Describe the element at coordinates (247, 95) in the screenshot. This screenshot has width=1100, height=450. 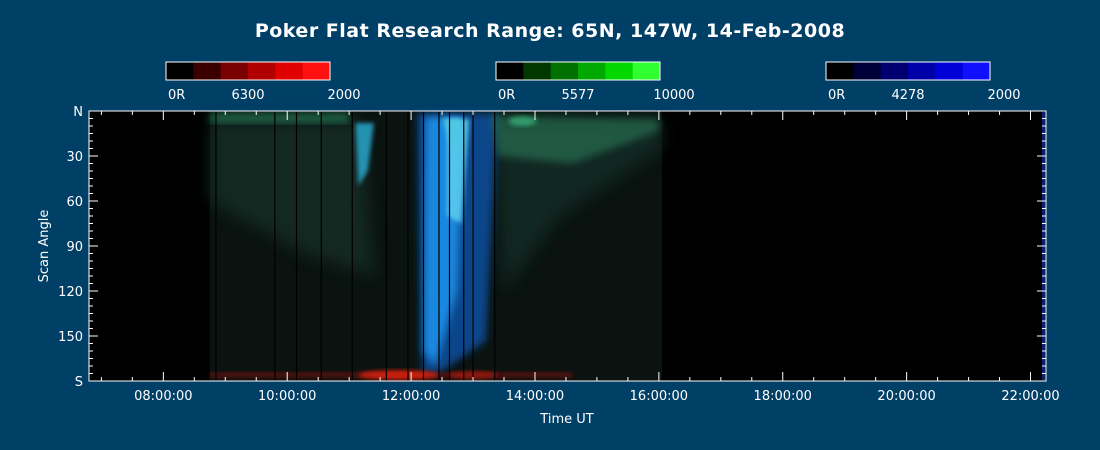
I see `colorbar-label: 6300` at that location.